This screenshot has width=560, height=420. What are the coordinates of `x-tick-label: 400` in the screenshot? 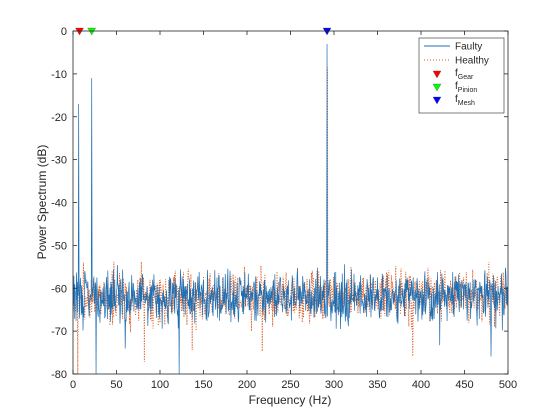 It's located at (421, 385).